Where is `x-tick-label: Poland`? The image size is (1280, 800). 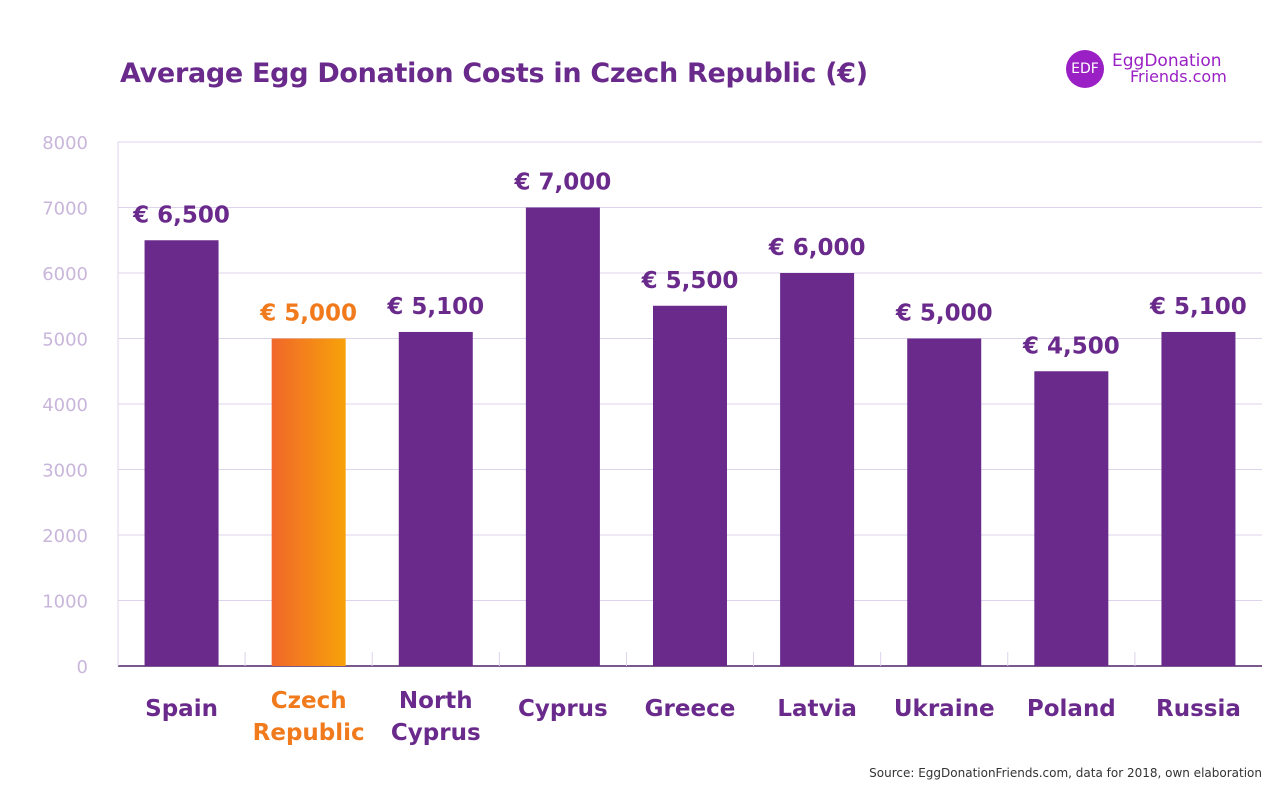 x-tick-label: Poland is located at coordinates (1071, 709).